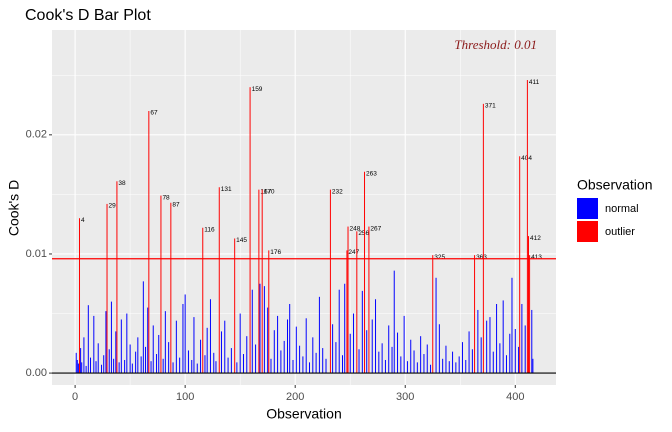 The width and height of the screenshot is (672, 432). Describe the element at coordinates (363, 233) in the screenshot. I see `data-label: 256` at that location.